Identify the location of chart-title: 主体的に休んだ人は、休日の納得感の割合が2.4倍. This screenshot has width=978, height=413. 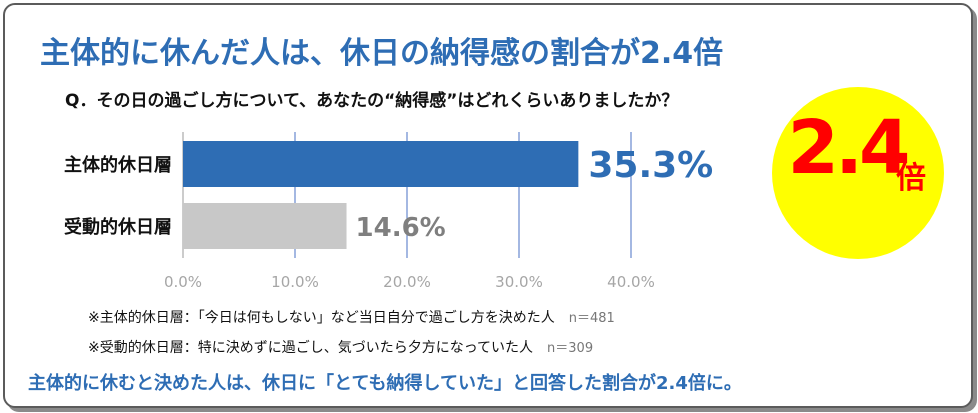
(382, 53).